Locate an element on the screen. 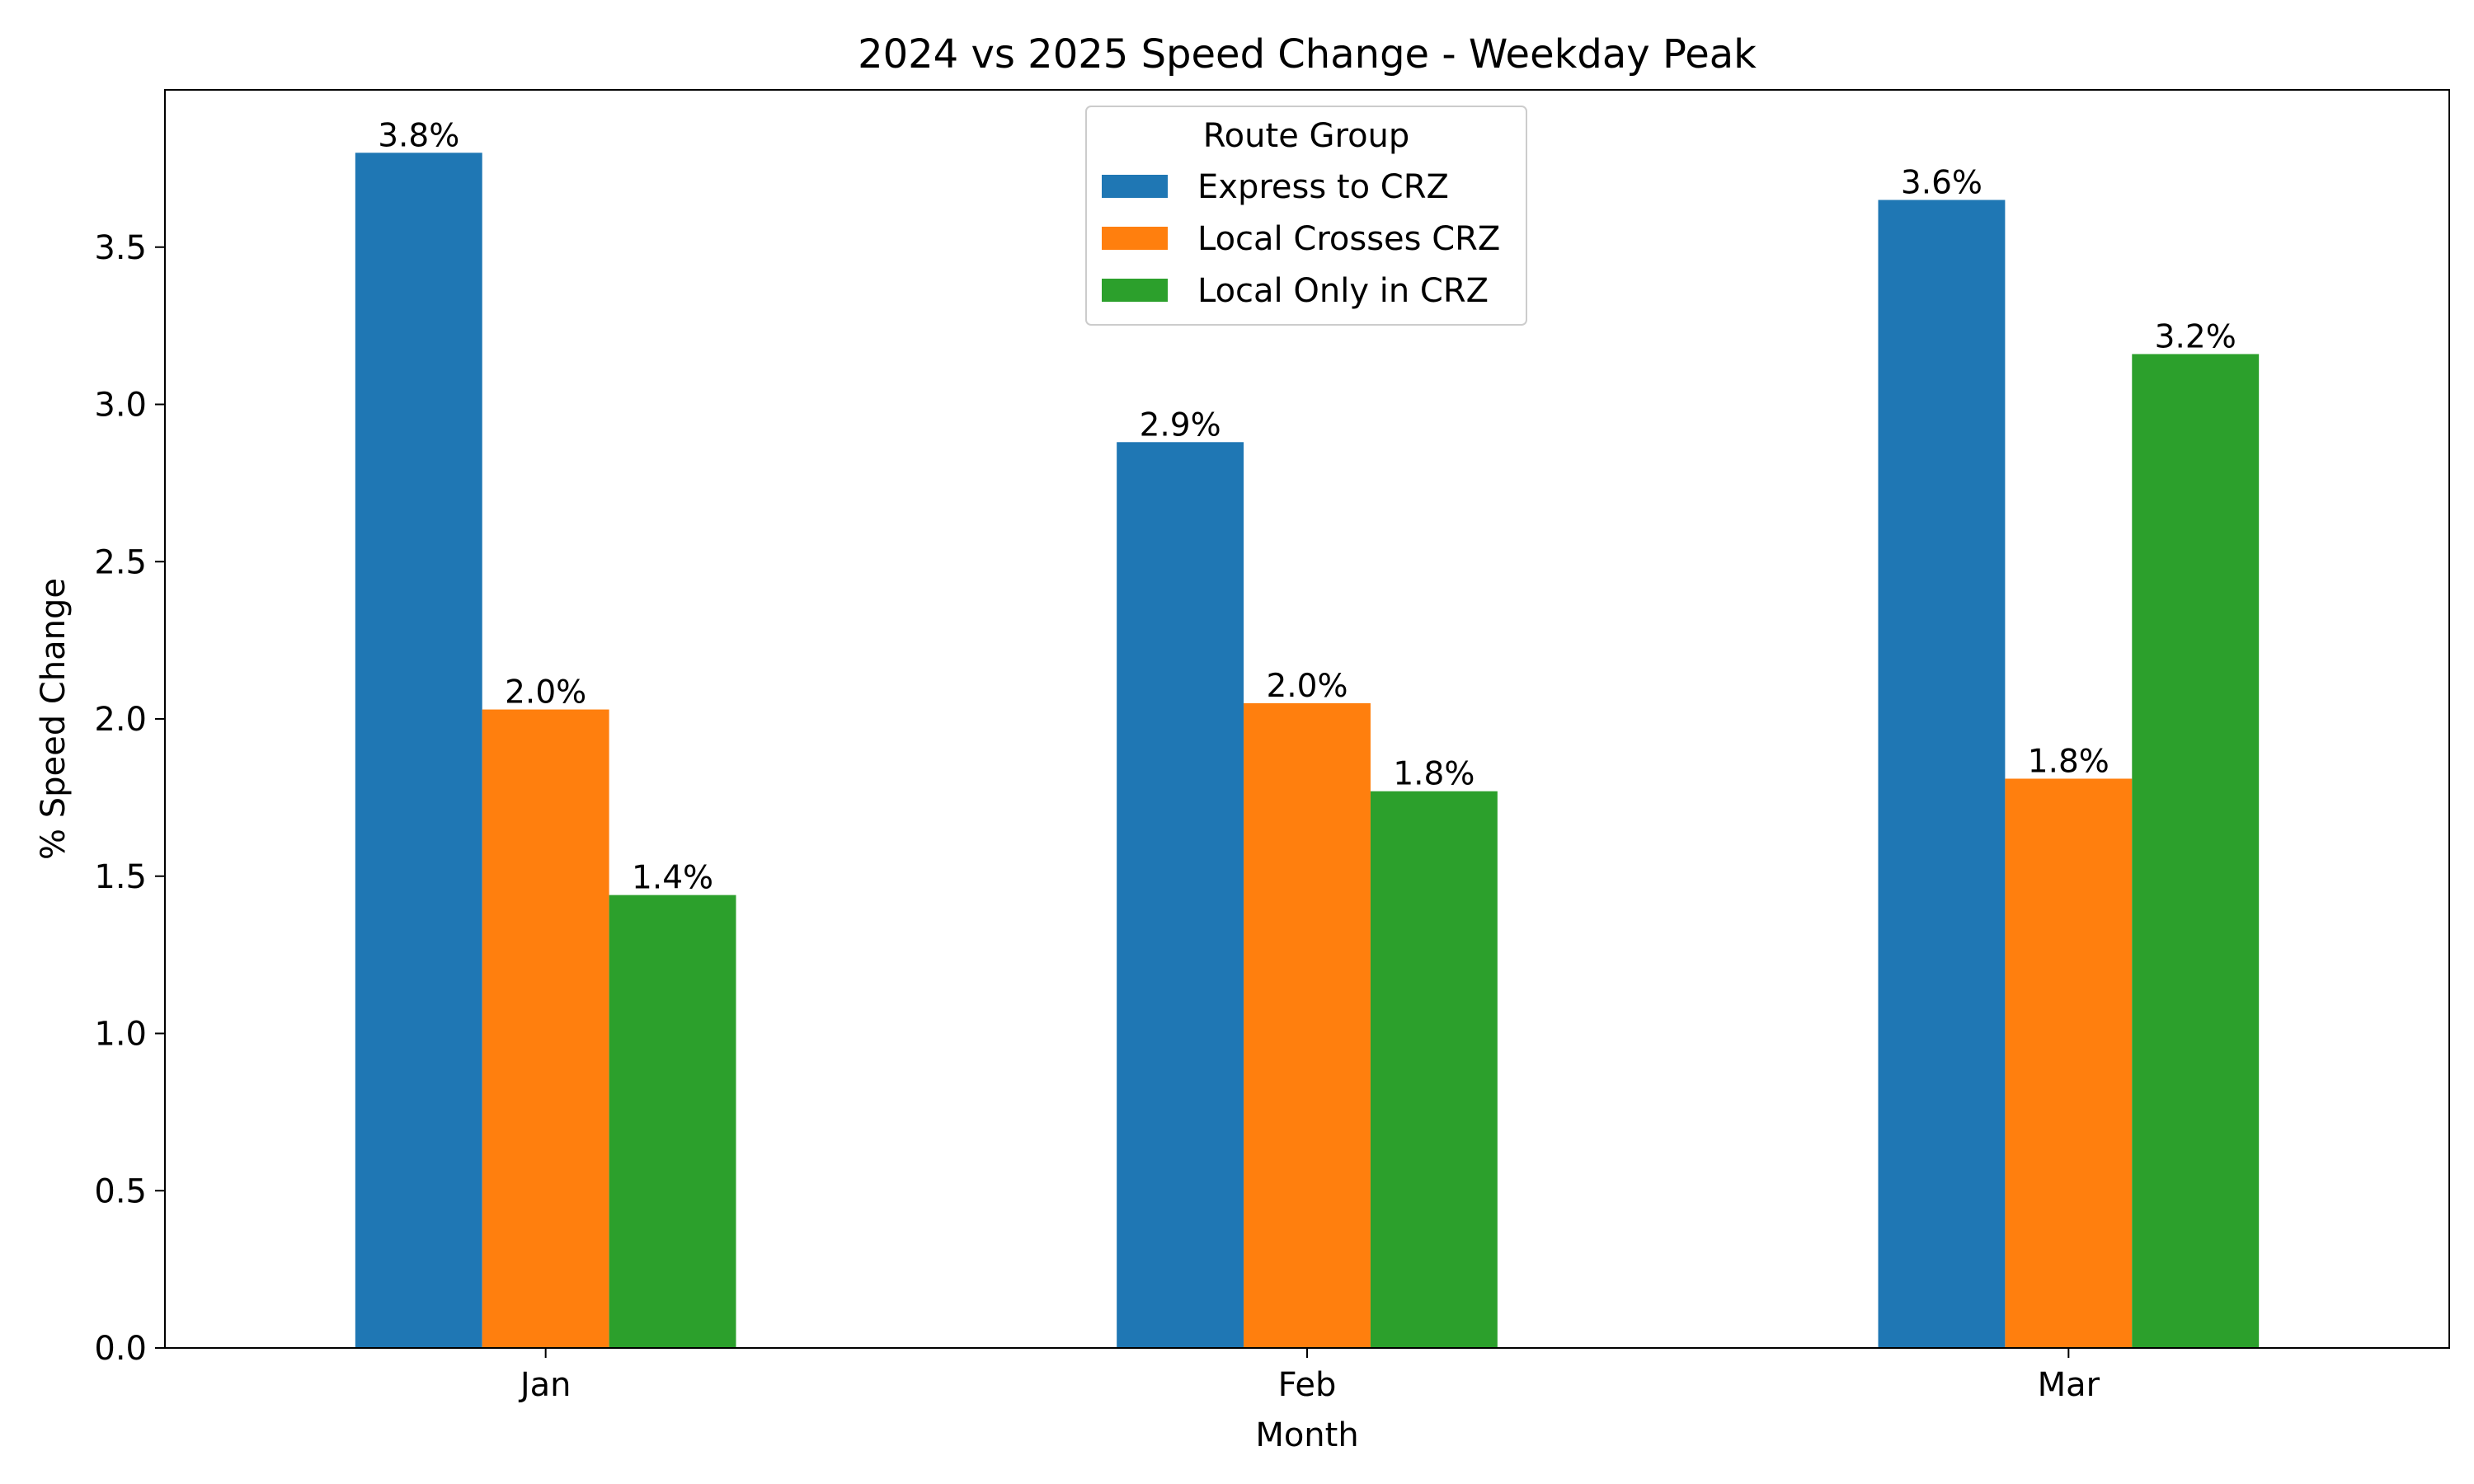 The height and width of the screenshot is (1484, 2474). y-axis-label: % Speed Change is located at coordinates (54, 719).